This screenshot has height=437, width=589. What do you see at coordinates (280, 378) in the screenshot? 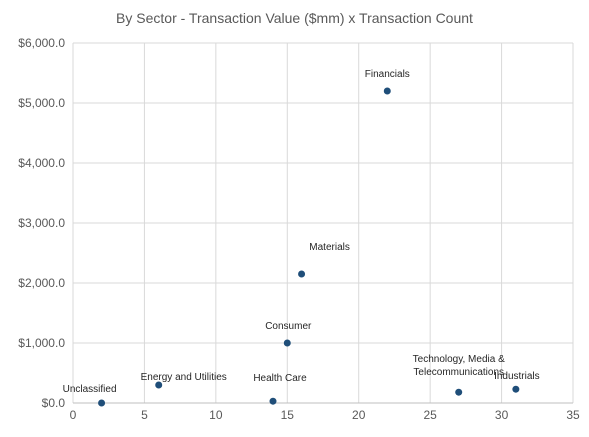
I see `data-label: Health Care` at bounding box center [280, 378].